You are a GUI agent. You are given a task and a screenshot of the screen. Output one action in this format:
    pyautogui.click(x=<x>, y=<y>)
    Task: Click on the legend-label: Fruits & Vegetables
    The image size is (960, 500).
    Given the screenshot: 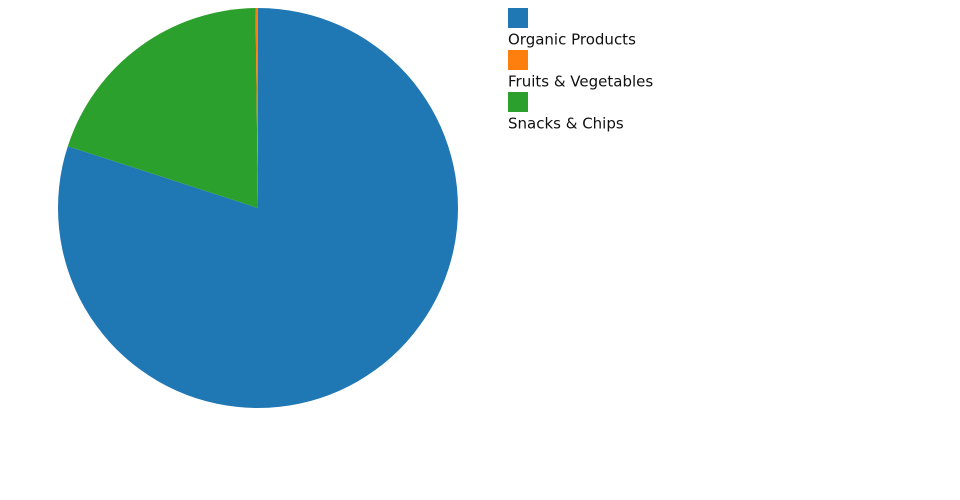 What is the action you would take?
    pyautogui.click(x=580, y=82)
    